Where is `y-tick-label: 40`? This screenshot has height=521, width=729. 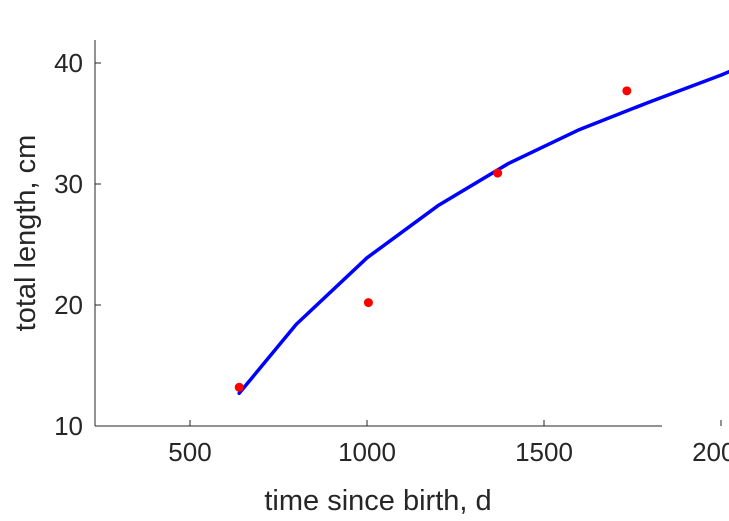 y-tick-label: 40 is located at coordinates (68, 63).